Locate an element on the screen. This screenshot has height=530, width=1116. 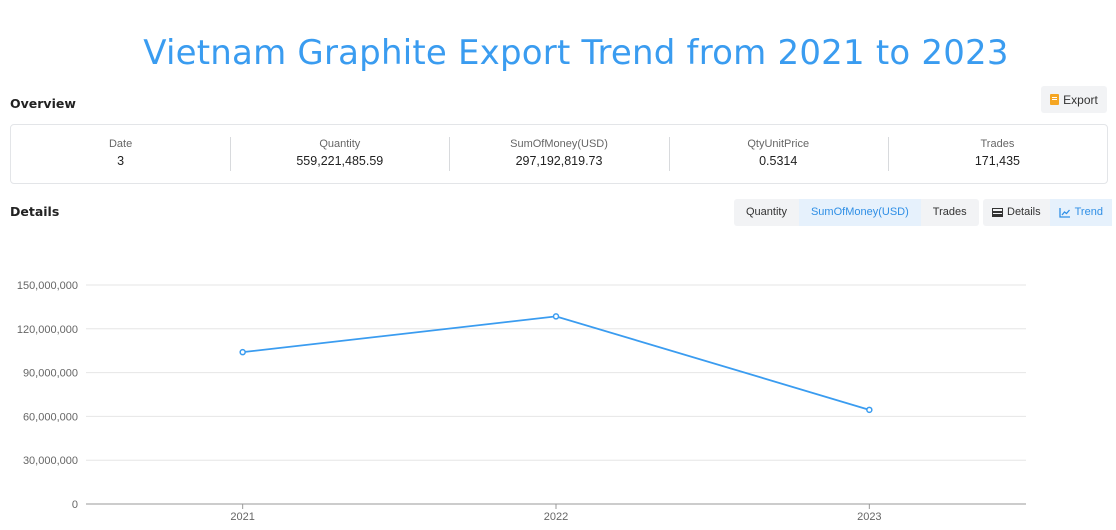
chart-series is located at coordinates (556, 363).